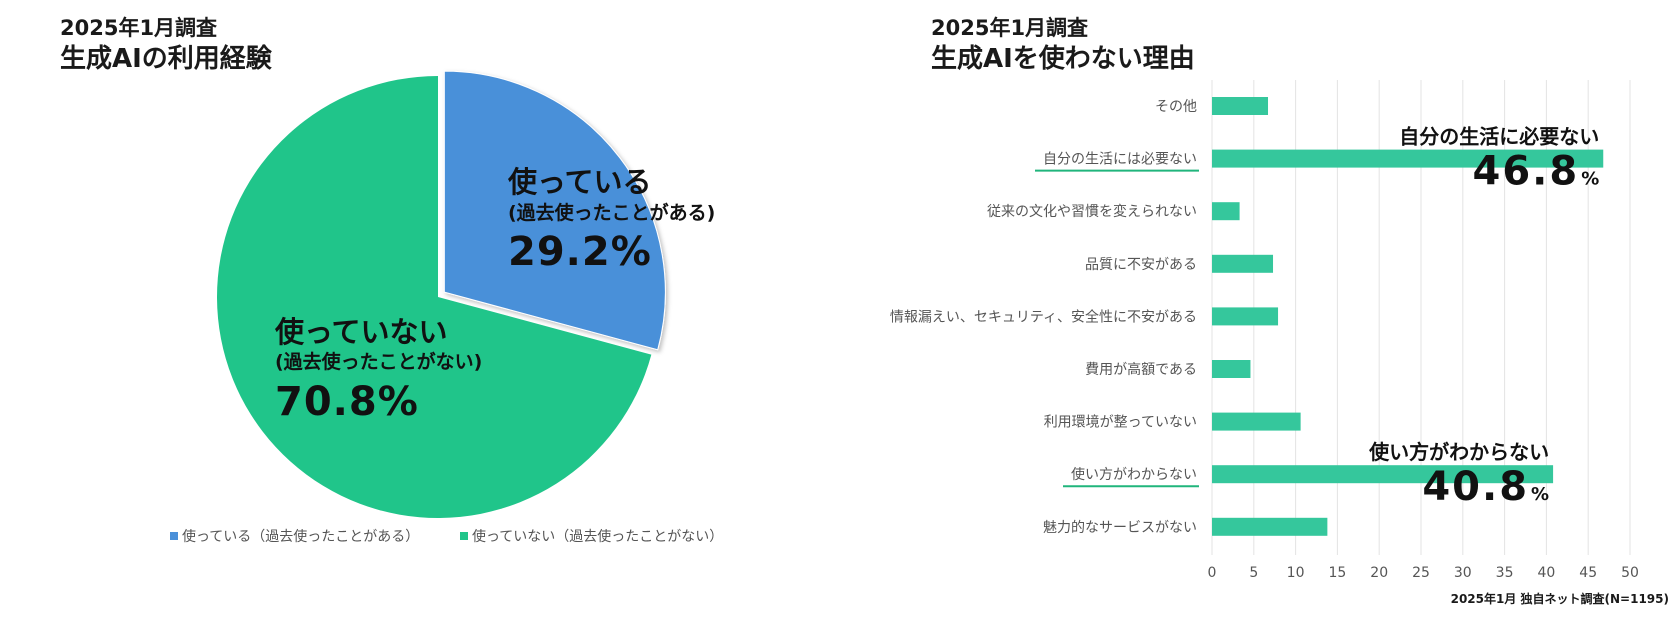  Describe the element at coordinates (1499, 137) in the screenshot. I see `callout-label: 自分の生活に必要ない` at that location.